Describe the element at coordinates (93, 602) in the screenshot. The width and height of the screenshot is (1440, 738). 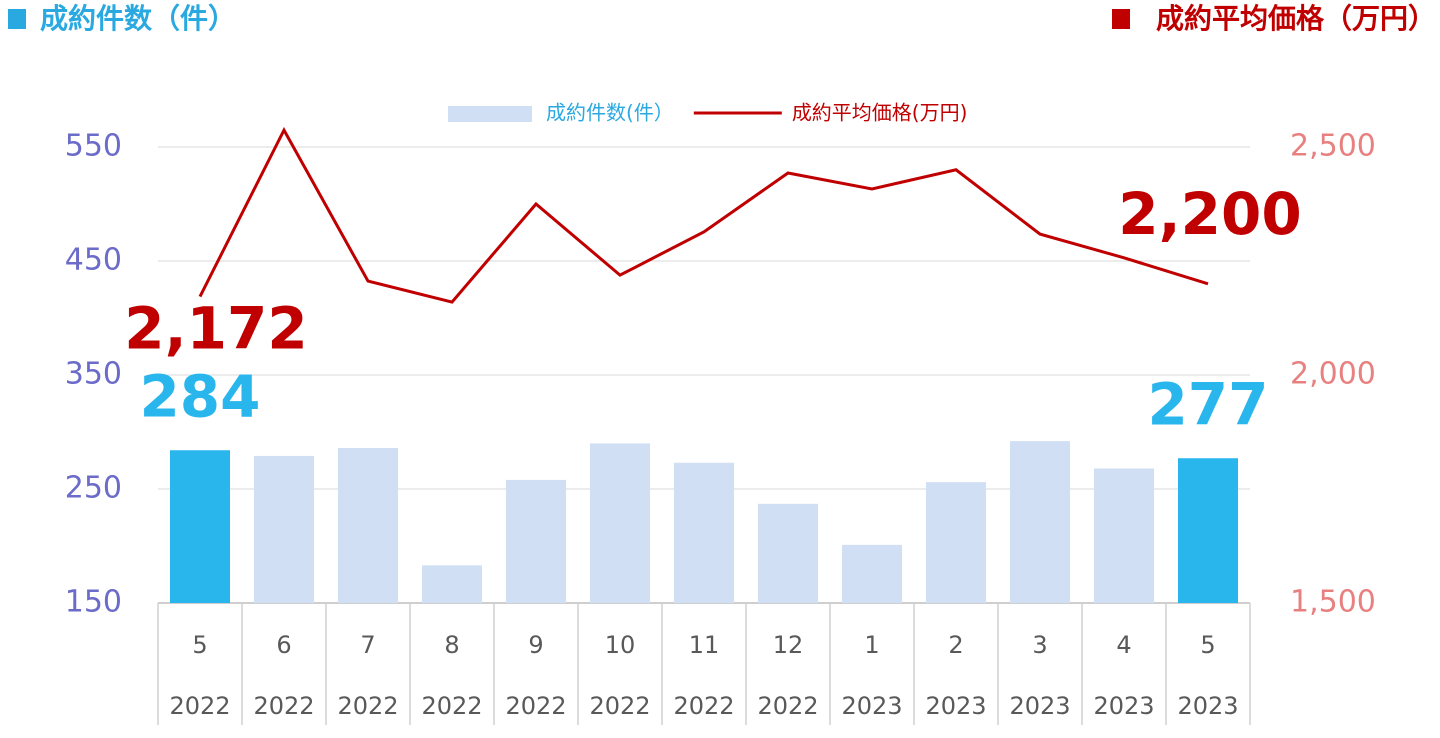
I see `y-tick-label: 150` at that location.